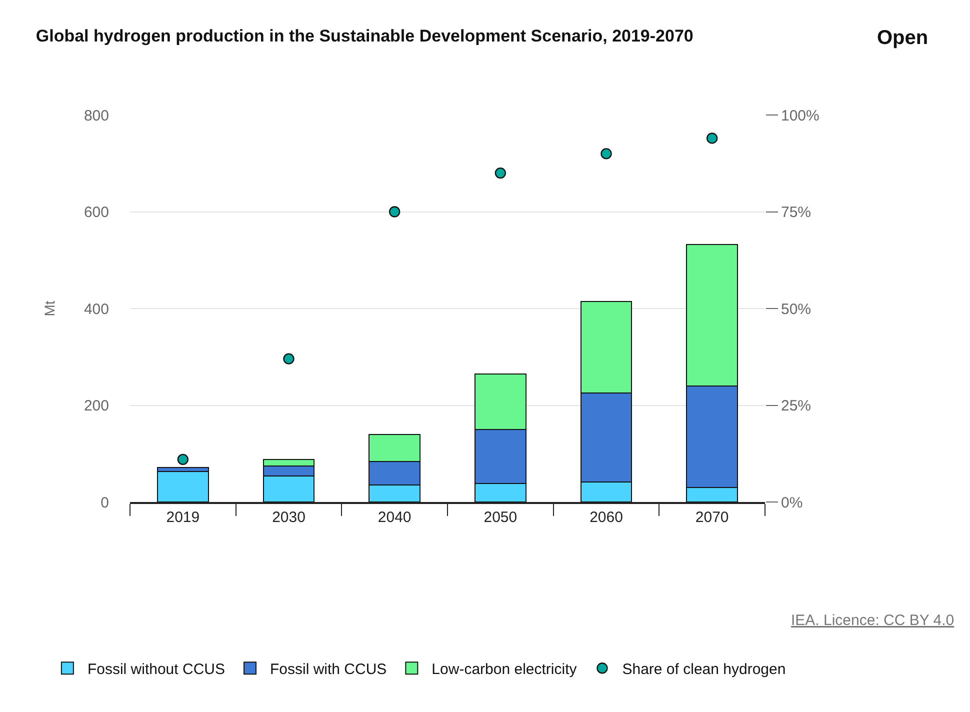 This screenshot has width=970, height=712. What do you see at coordinates (800, 115) in the screenshot?
I see `y2-tick-label: 100%` at bounding box center [800, 115].